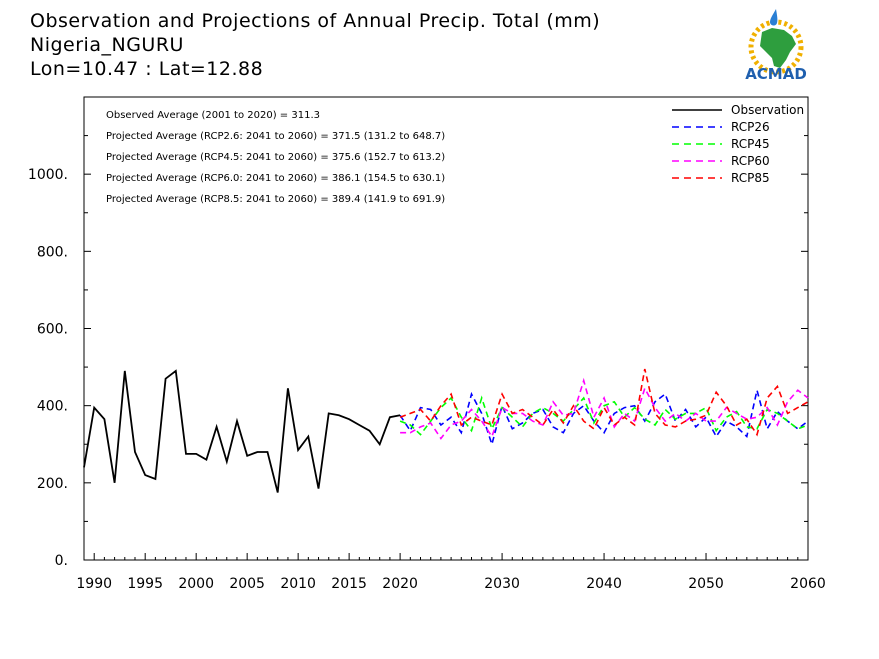 Image resolution: width=879 pixels, height=659 pixels. Describe the element at coordinates (52, 252) in the screenshot. I see `y-tick-label: 800.` at that location.